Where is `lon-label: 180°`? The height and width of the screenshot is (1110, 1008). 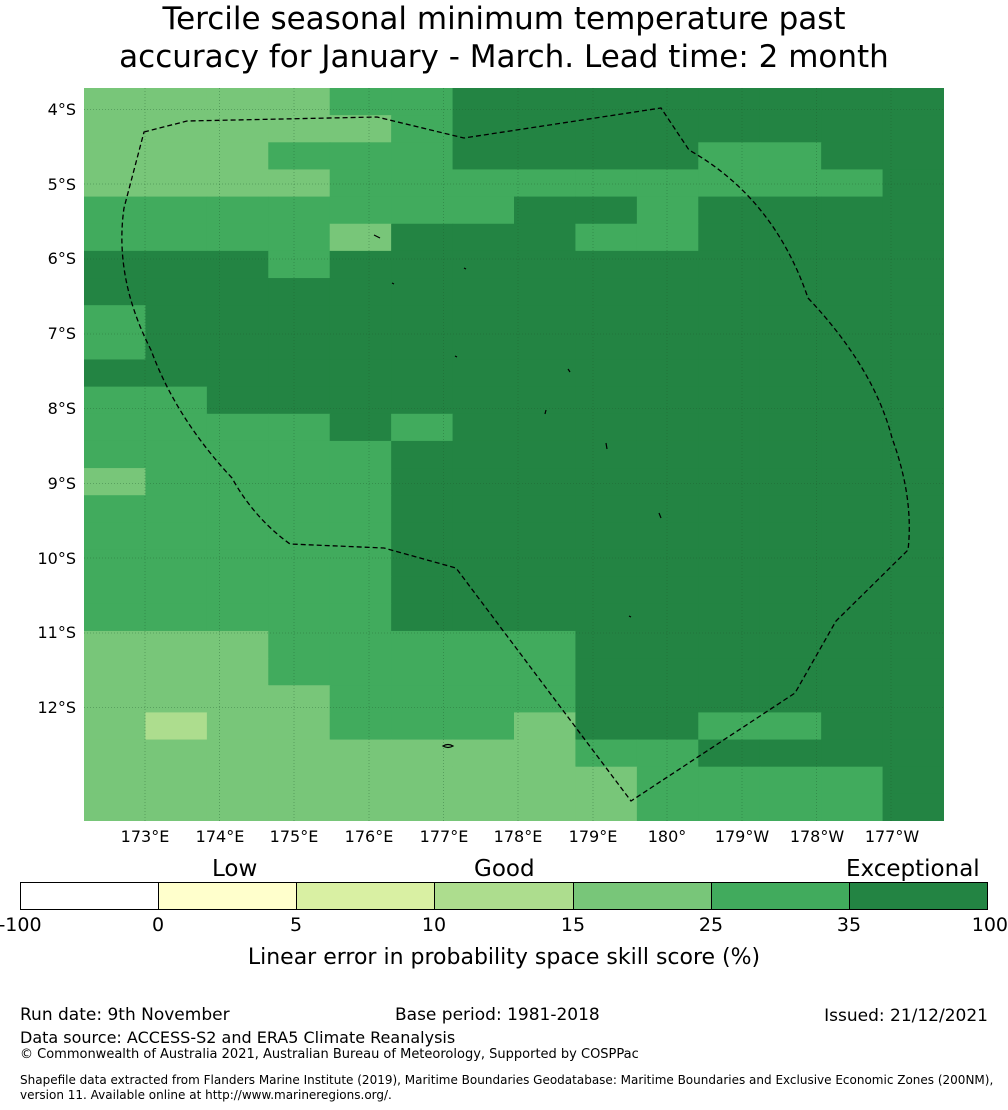 lon-label: 180° is located at coordinates (667, 836).